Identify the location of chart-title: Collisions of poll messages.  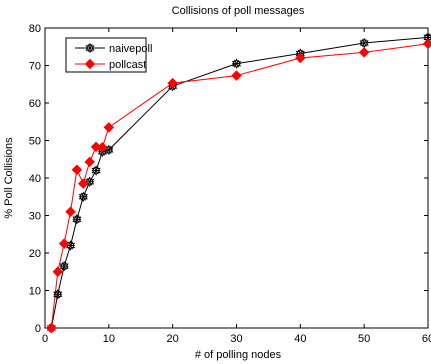
(238, 11).